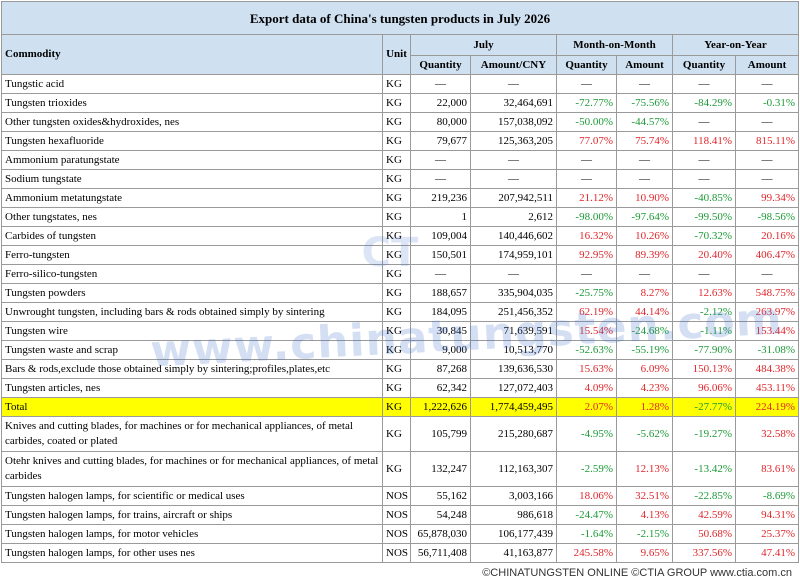  I want to click on yoy-amount-cell: 32.58%, so click(767, 434).